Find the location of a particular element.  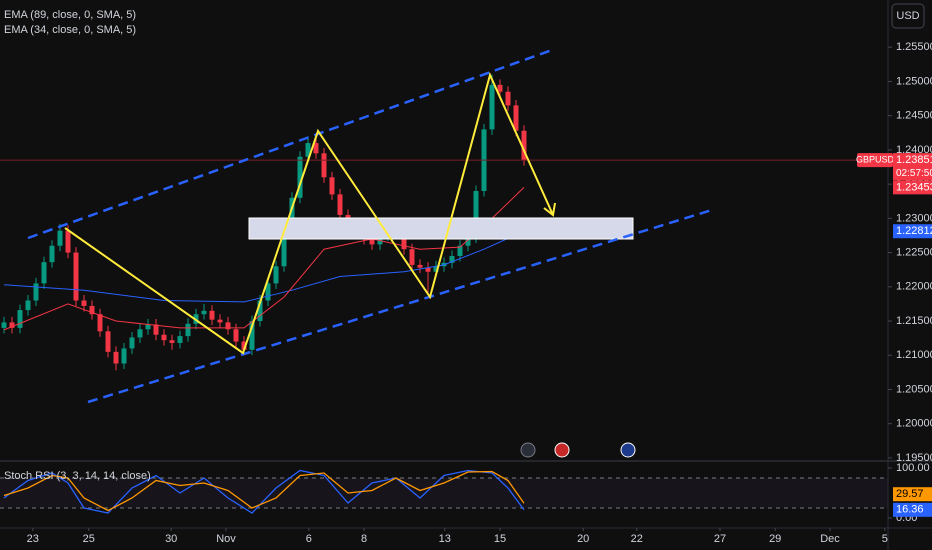

symbol-tag is located at coordinates (875, 160).